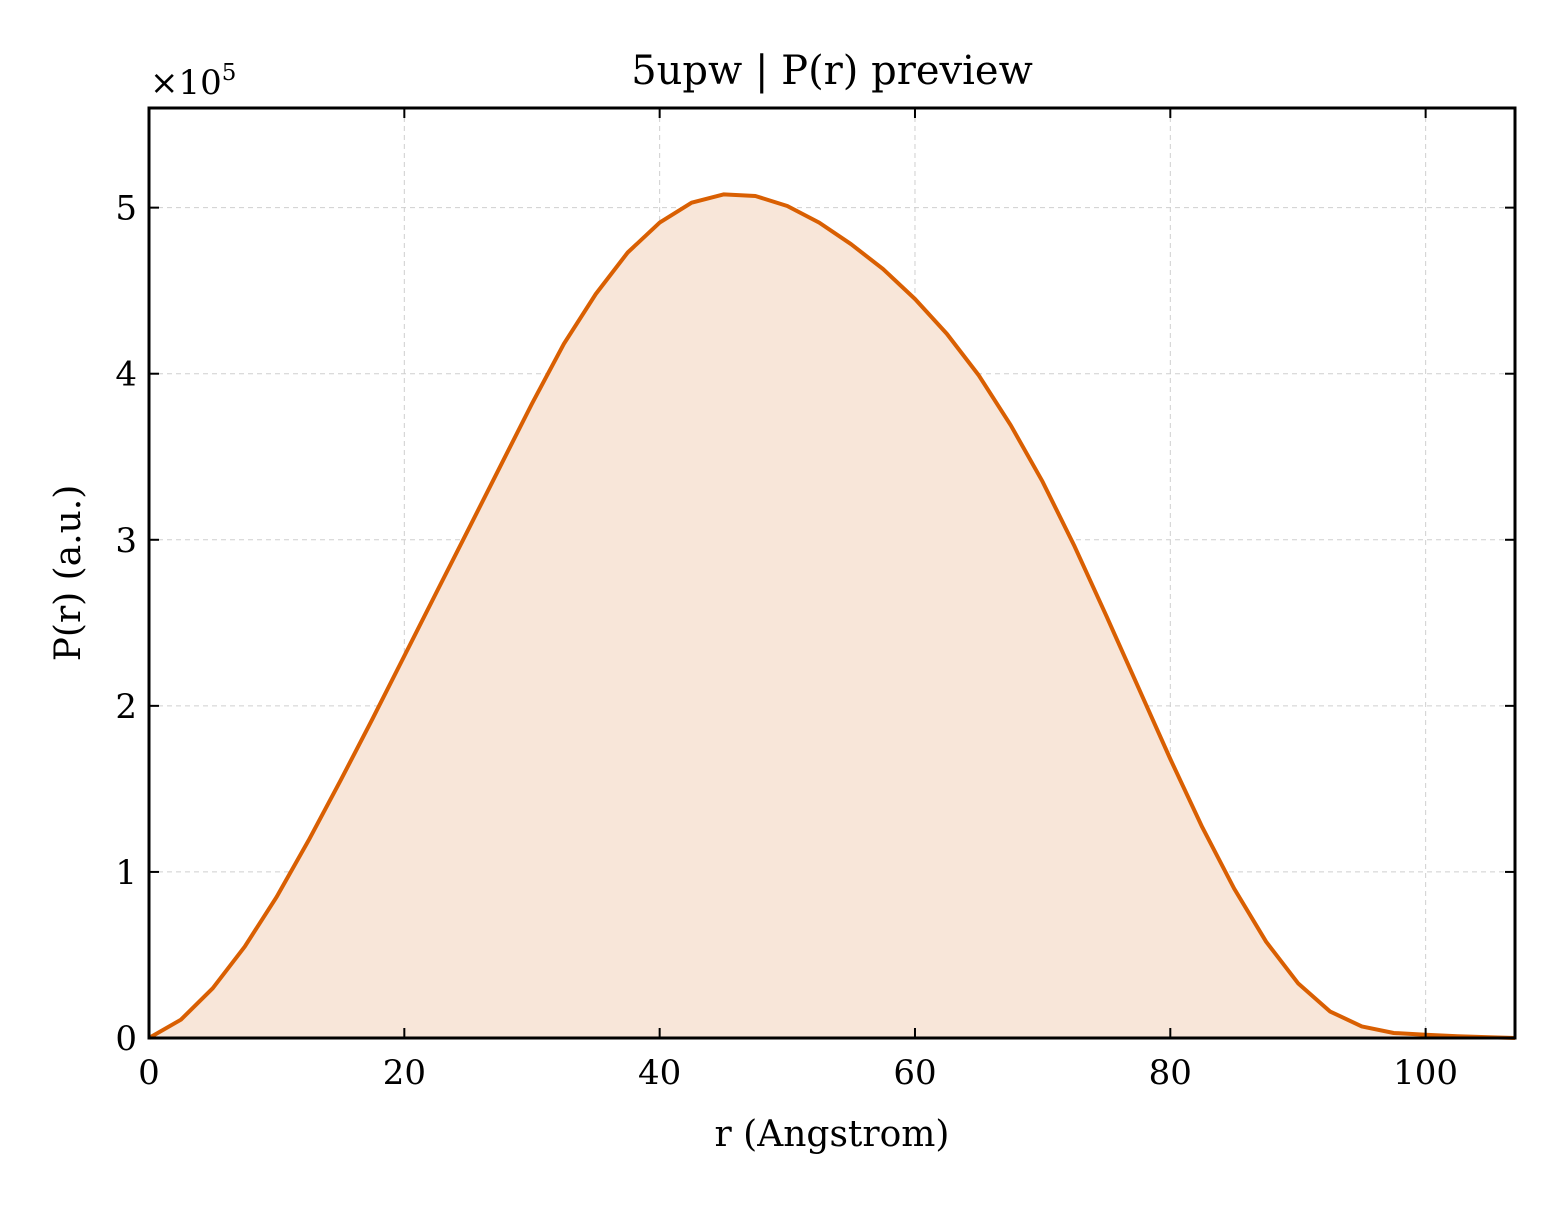 The image size is (1560, 1205). What do you see at coordinates (1425, 1073) in the screenshot?
I see `x-tick-label: 100` at bounding box center [1425, 1073].